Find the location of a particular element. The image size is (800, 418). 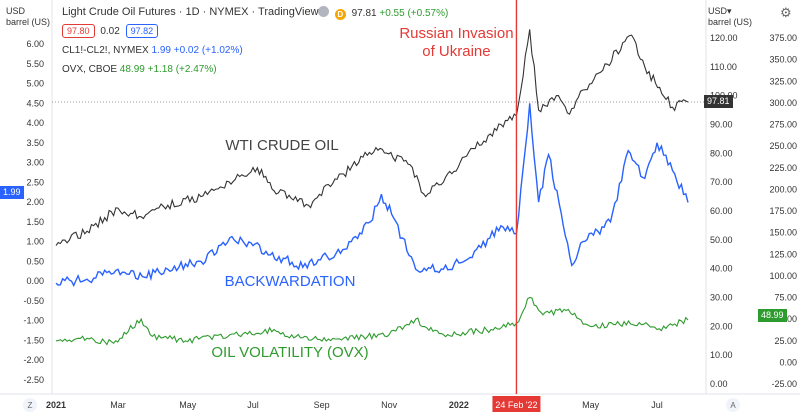

spread-change: +0.02 (+1.02%) is located at coordinates (208, 50).